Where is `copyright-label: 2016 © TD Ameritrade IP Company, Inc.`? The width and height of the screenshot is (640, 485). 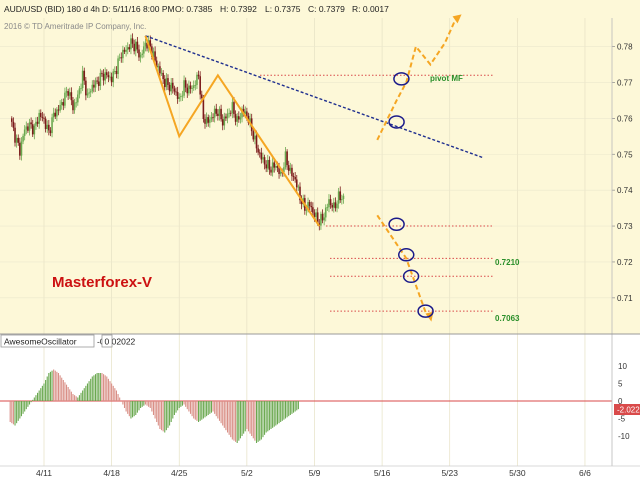 copyright-label: 2016 © TD Ameritrade IP Company, Inc. is located at coordinates (75, 26).